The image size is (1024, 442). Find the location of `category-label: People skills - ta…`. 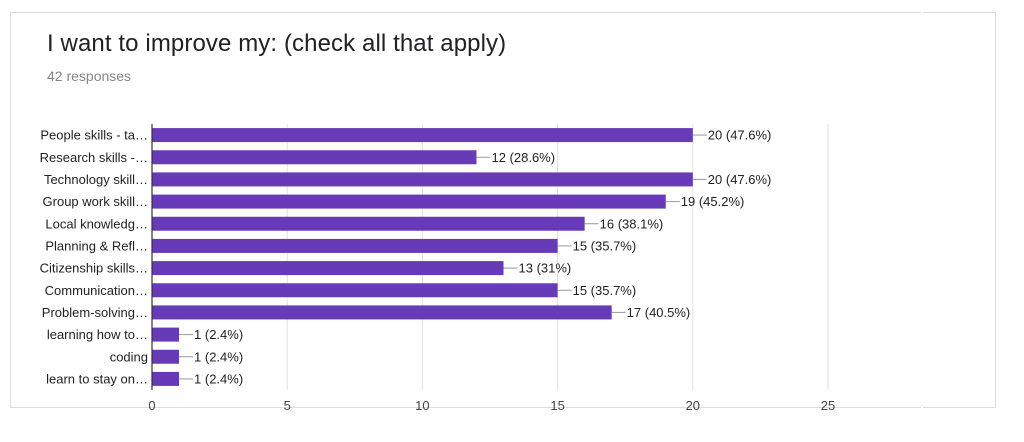

category-label: People skills - ta… is located at coordinates (94, 135).